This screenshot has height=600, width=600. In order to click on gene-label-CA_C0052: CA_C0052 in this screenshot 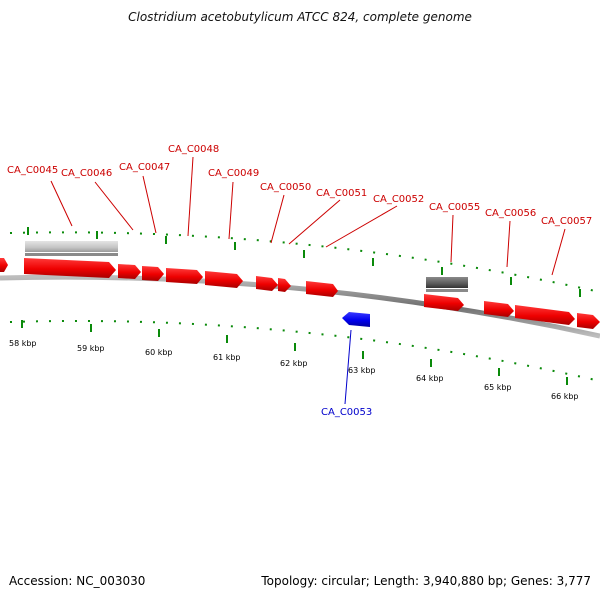, I will do `click(398, 199)`.